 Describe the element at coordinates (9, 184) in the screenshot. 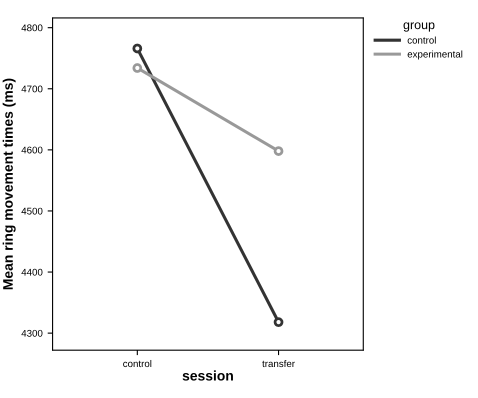

I see `y-axis-title: Mean ring movement times (ms)` at that location.